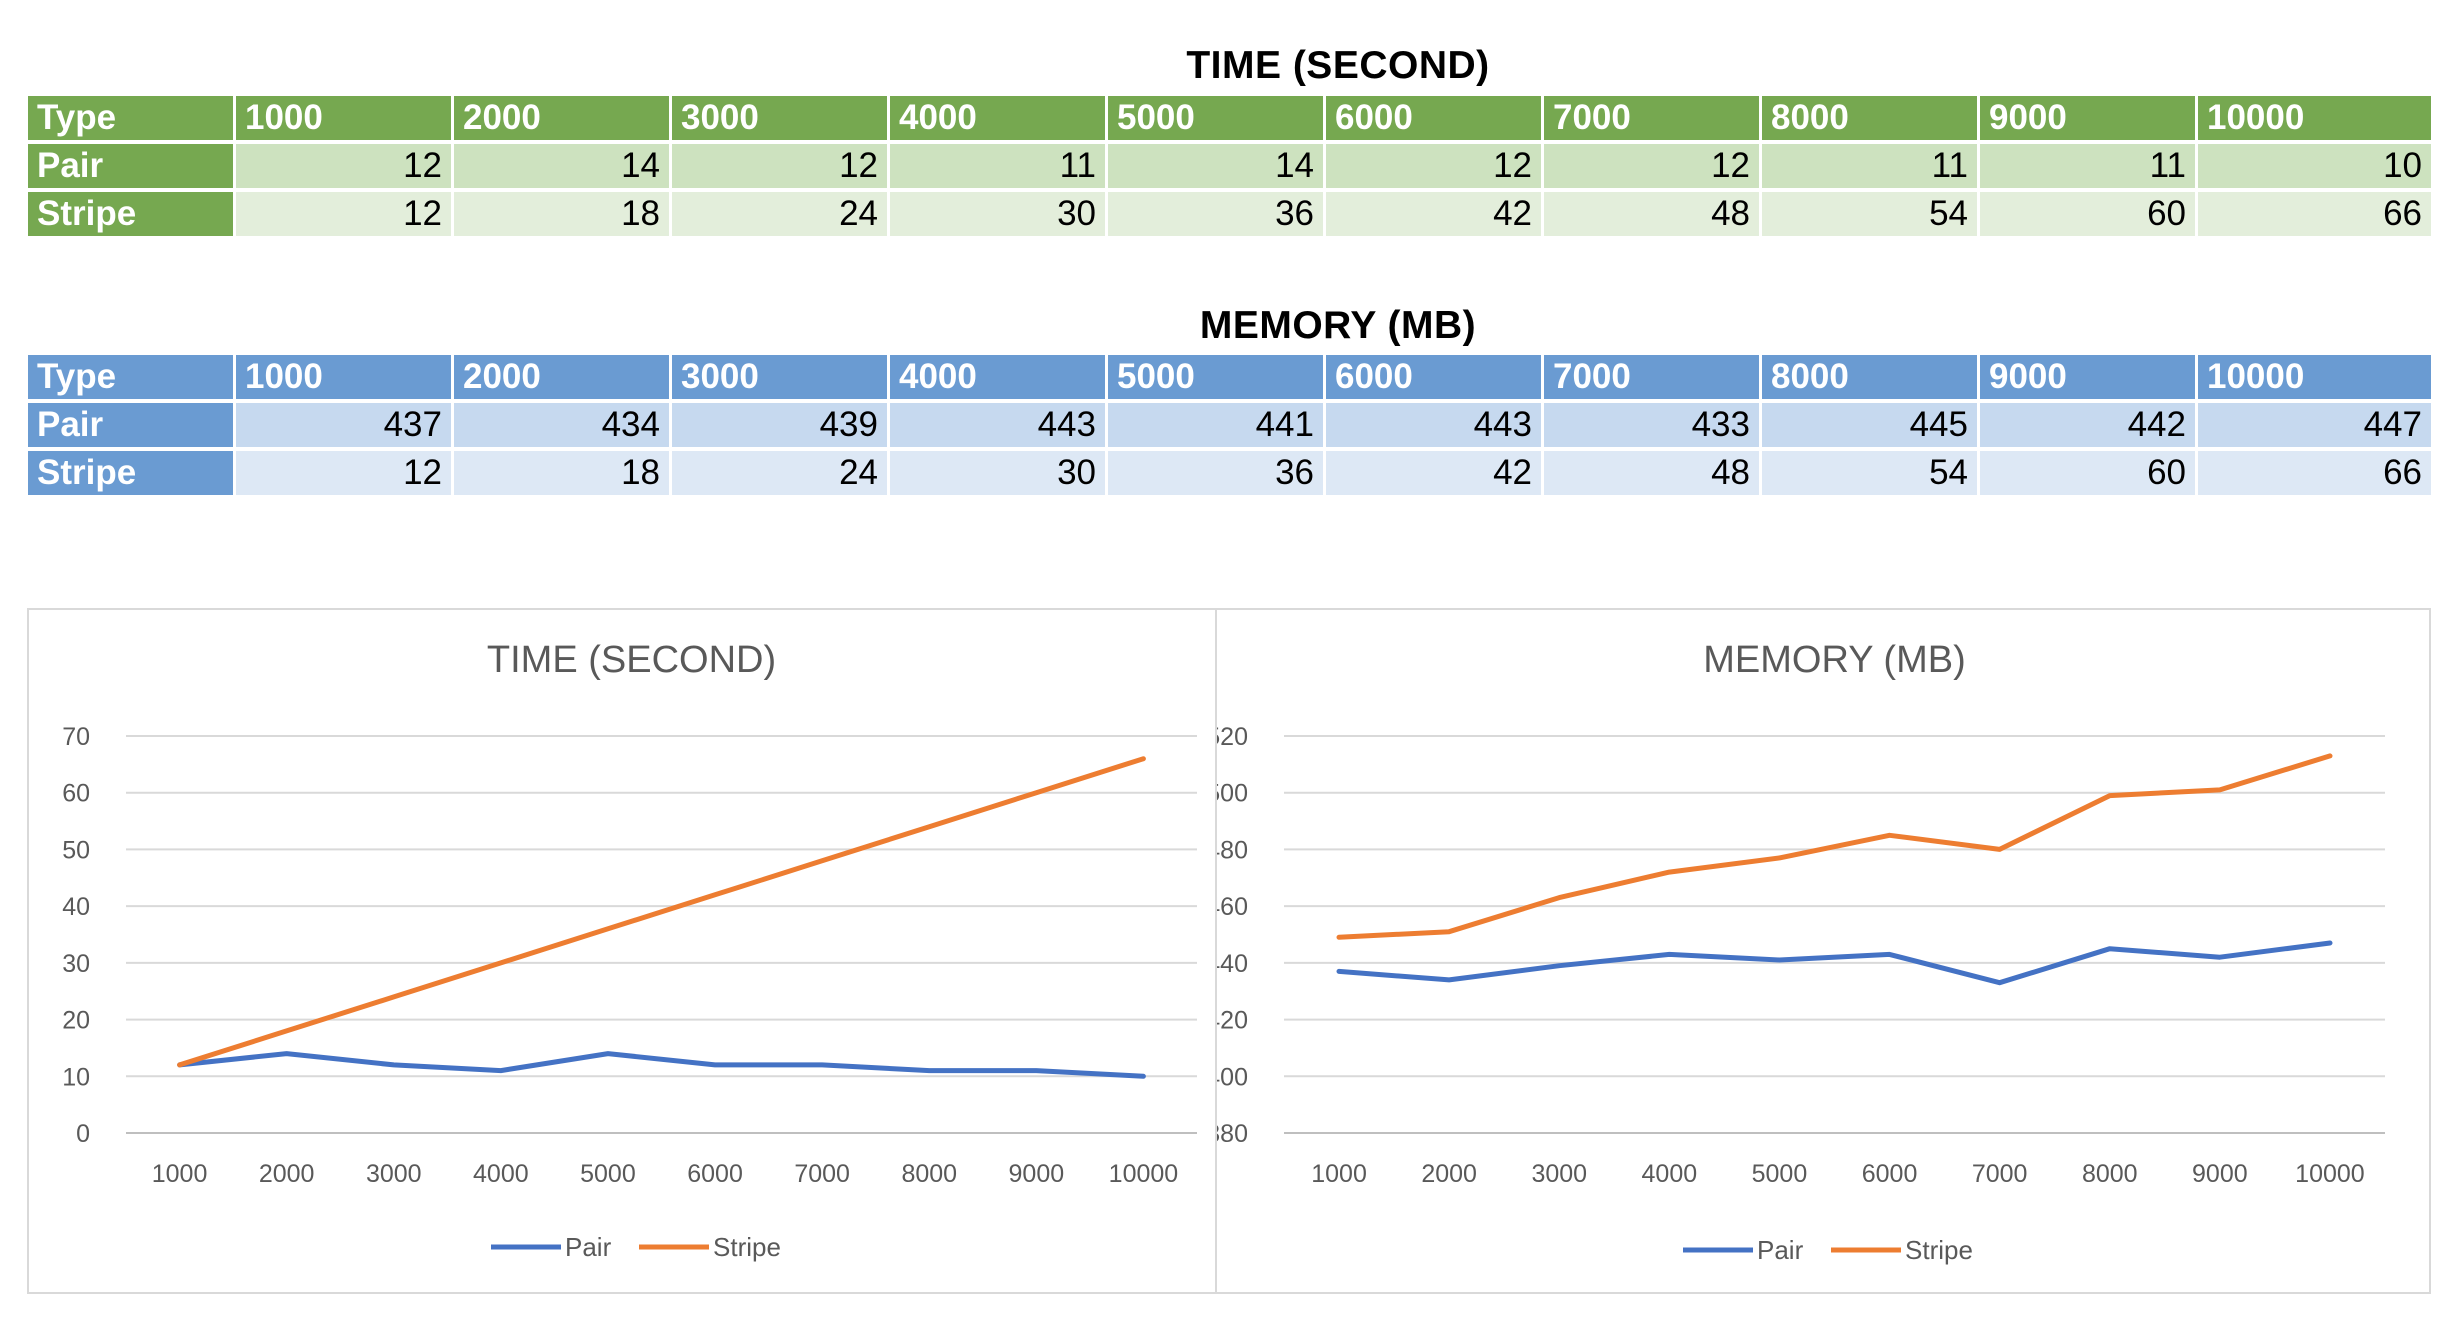 The height and width of the screenshot is (1344, 2458). Describe the element at coordinates (345, 427) in the screenshot. I see `table-cell: 437` at that location.